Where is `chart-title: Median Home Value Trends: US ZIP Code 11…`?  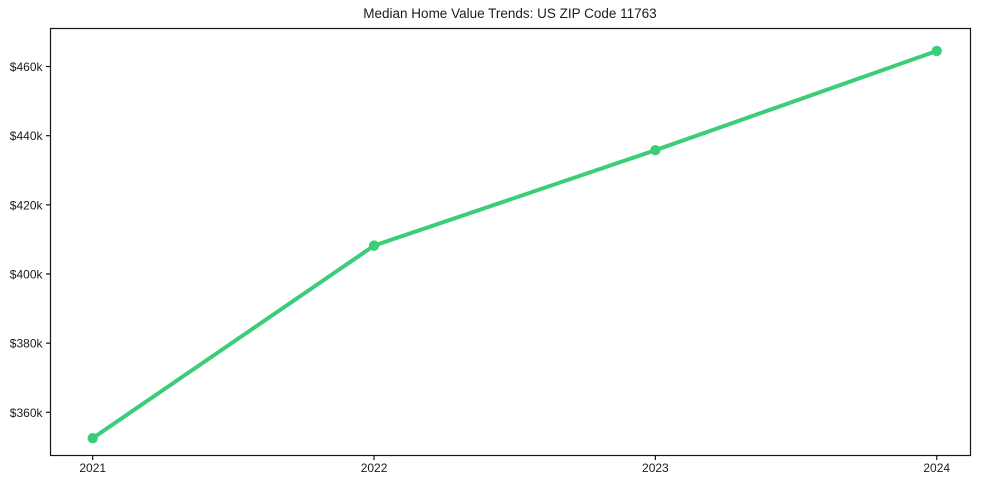
chart-title: Median Home Value Trends: US ZIP Code 11… is located at coordinates (510, 13).